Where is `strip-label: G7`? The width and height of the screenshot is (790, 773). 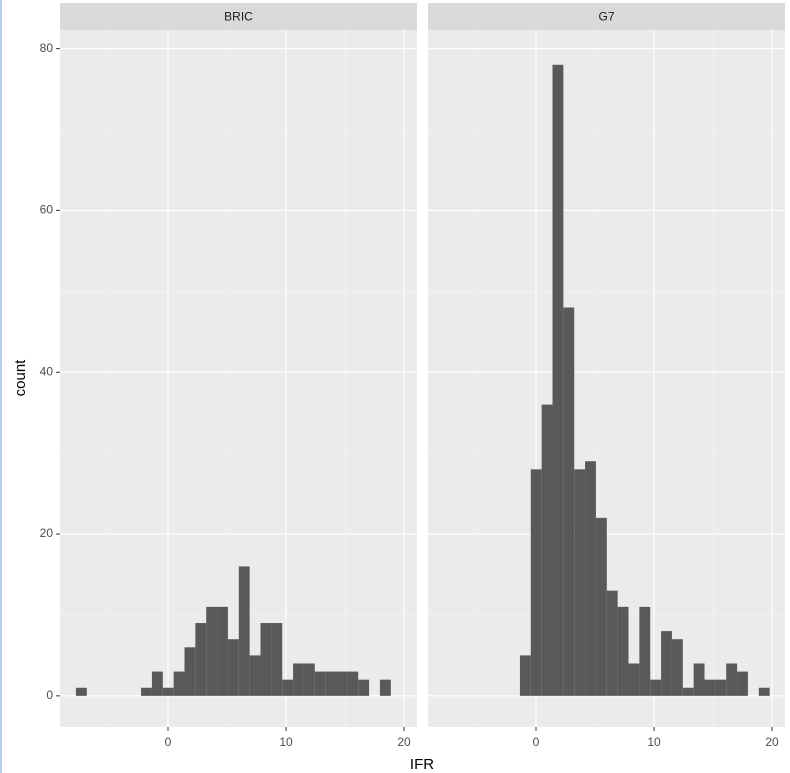
strip-label: G7 is located at coordinates (606, 17).